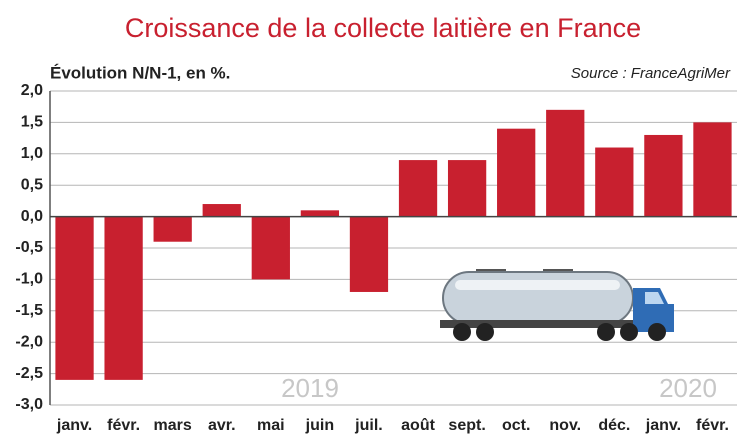  I want to click on truck-part, so click(537, 285).